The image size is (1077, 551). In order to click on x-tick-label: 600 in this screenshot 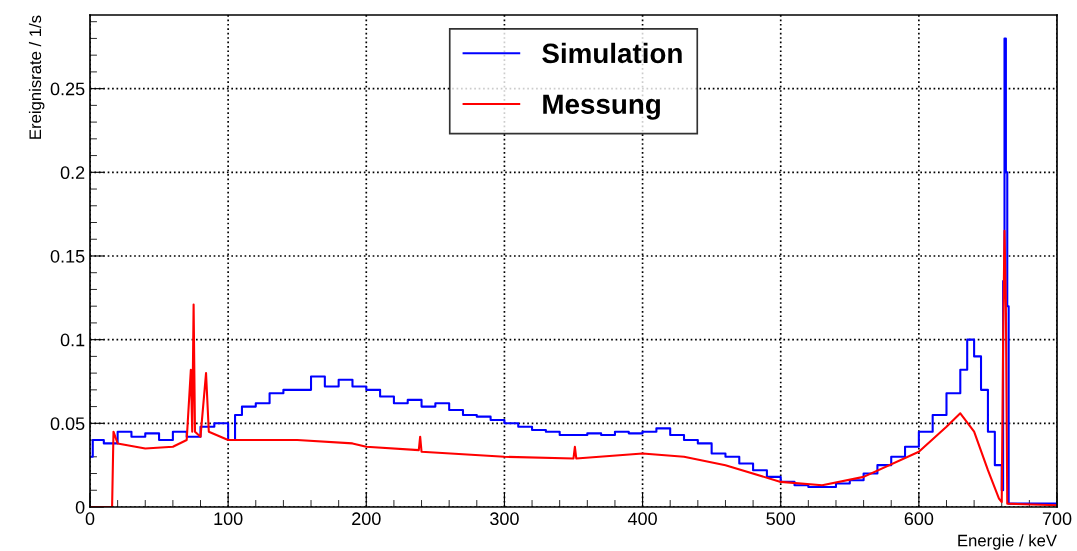, I will do `click(919, 519)`.